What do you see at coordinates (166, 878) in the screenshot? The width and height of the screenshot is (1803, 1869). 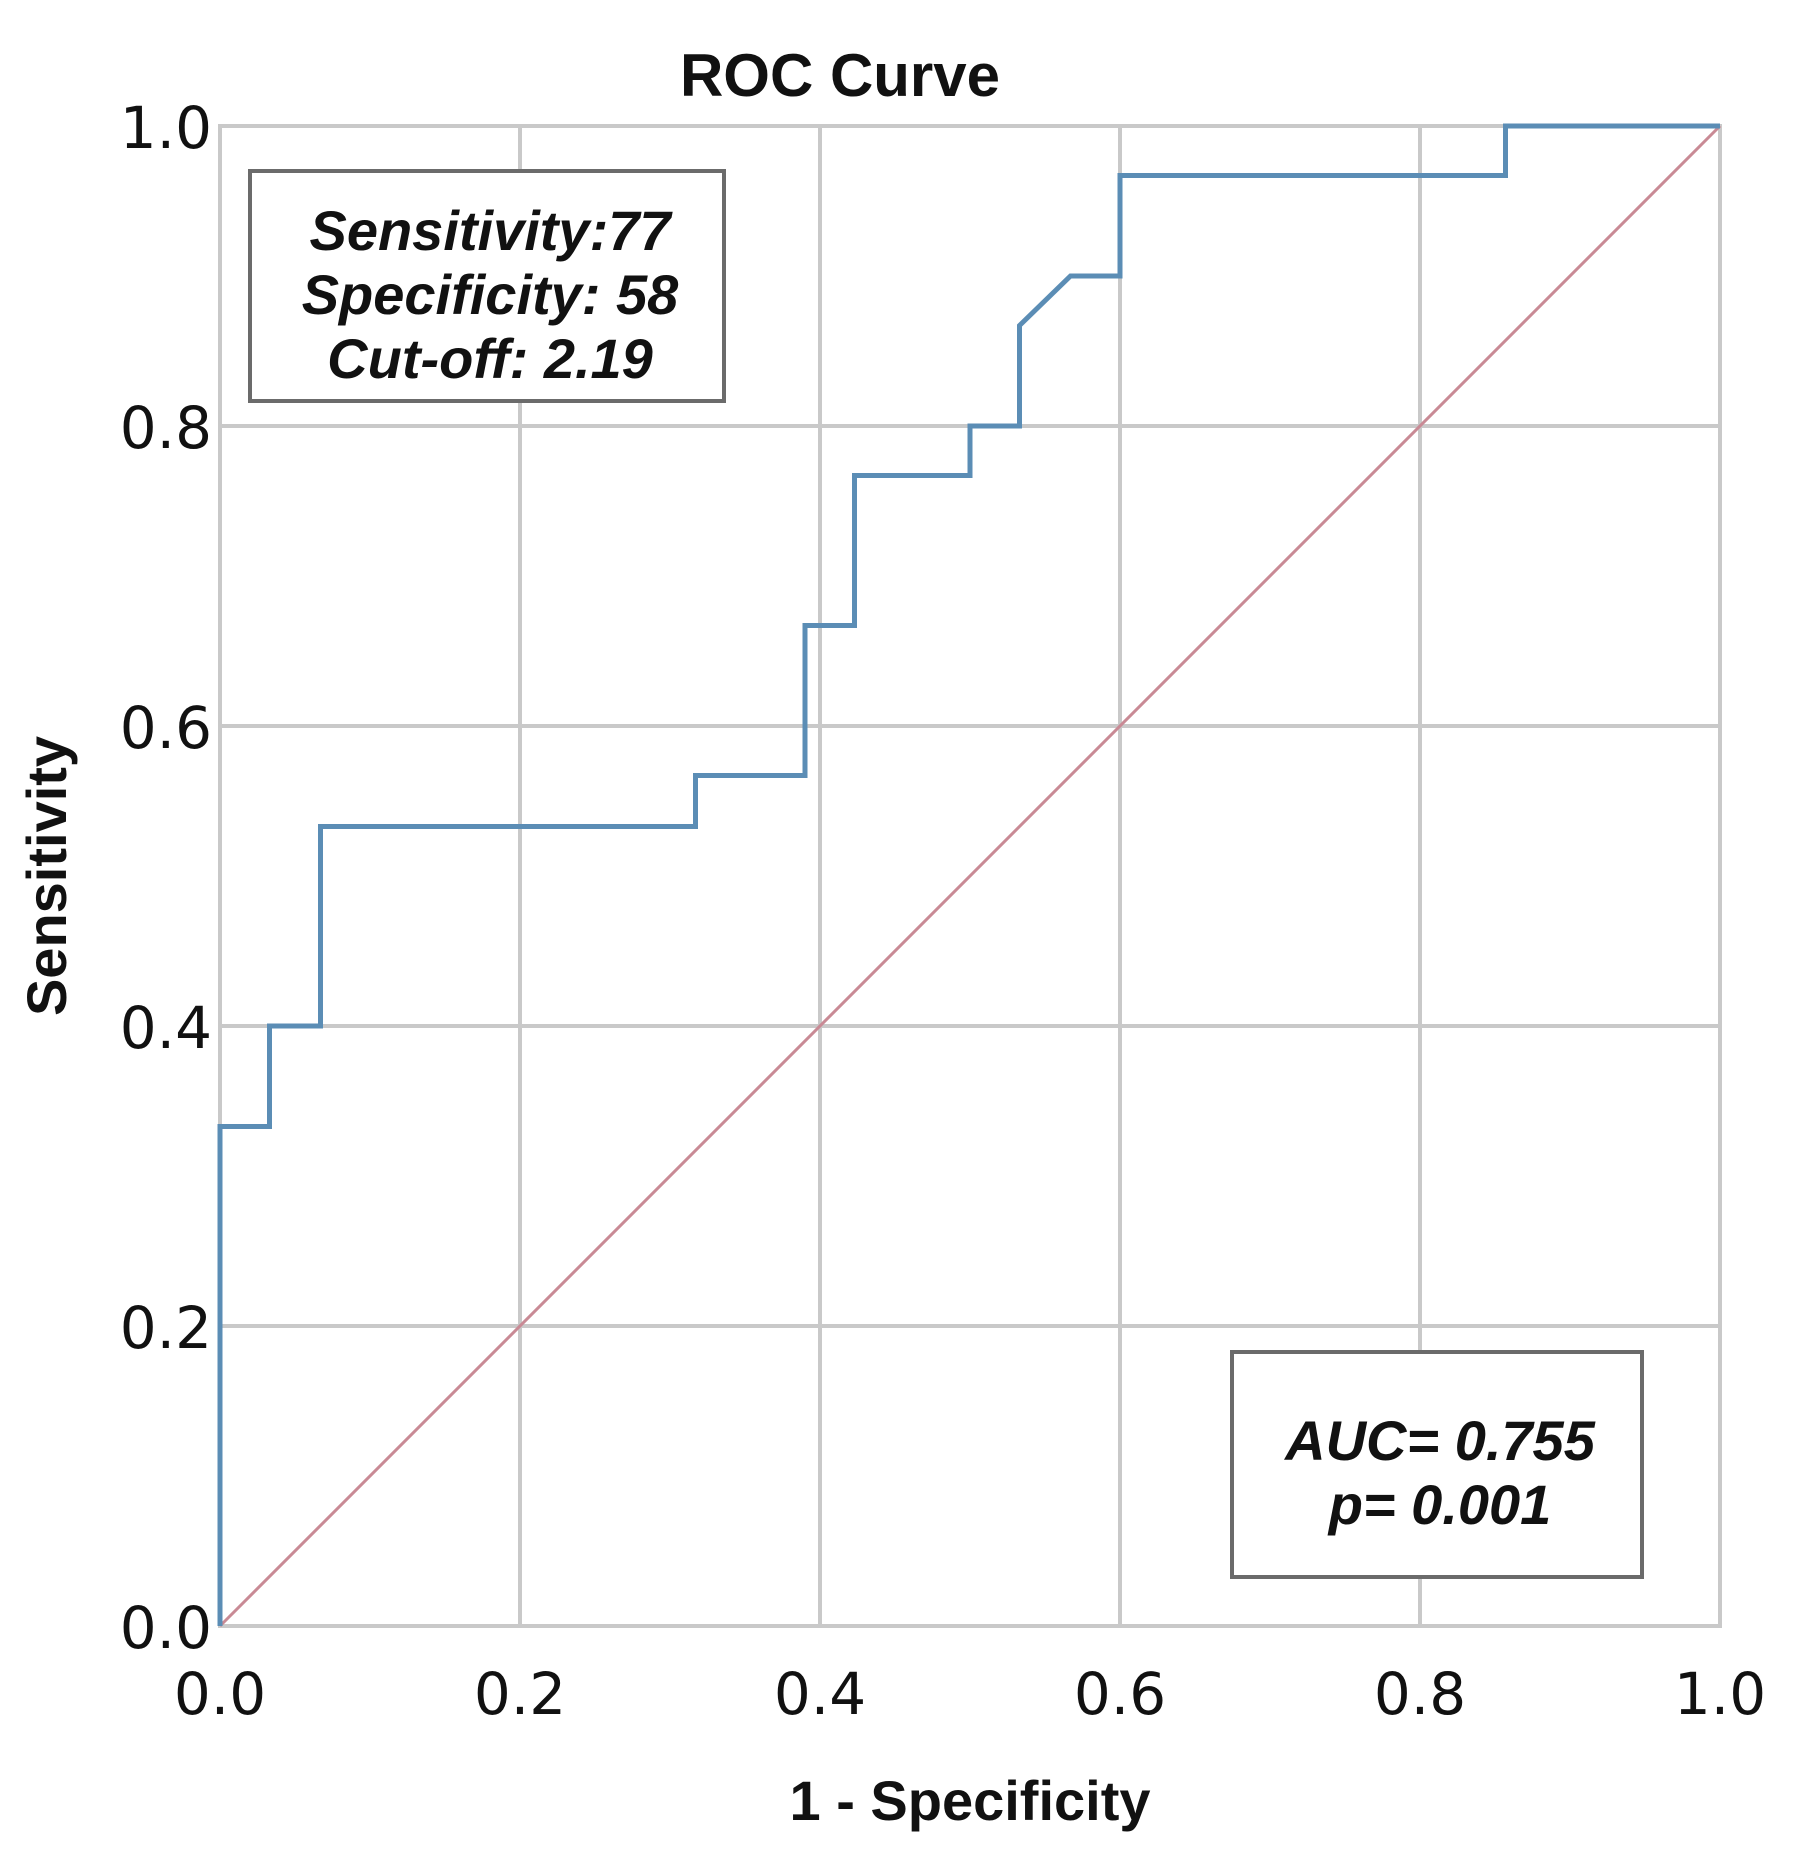 I see `y-tick-labels: 0.0 0.2 0.4 0.6 0.8 1.0` at bounding box center [166, 878].